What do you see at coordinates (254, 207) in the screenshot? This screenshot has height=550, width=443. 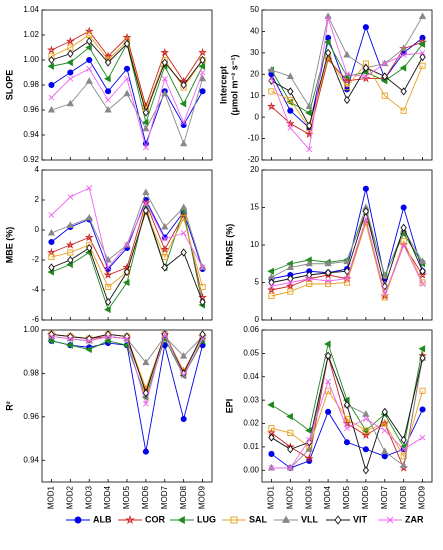 I see `y-tick-label: 15` at bounding box center [254, 207].